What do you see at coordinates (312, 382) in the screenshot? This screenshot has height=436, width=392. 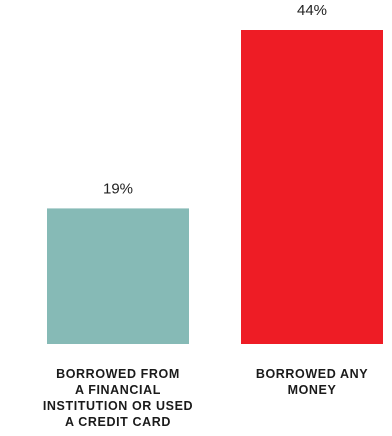 I see `category-label-2: BORROWED ANY MONEY` at bounding box center [312, 382].